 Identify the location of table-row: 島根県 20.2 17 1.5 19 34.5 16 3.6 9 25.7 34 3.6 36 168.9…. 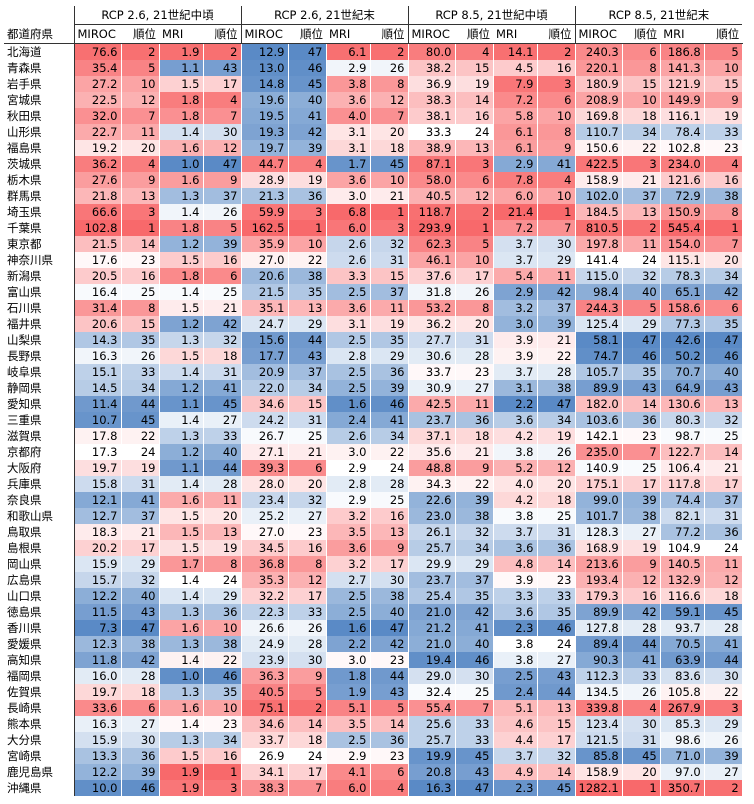
(373, 548).